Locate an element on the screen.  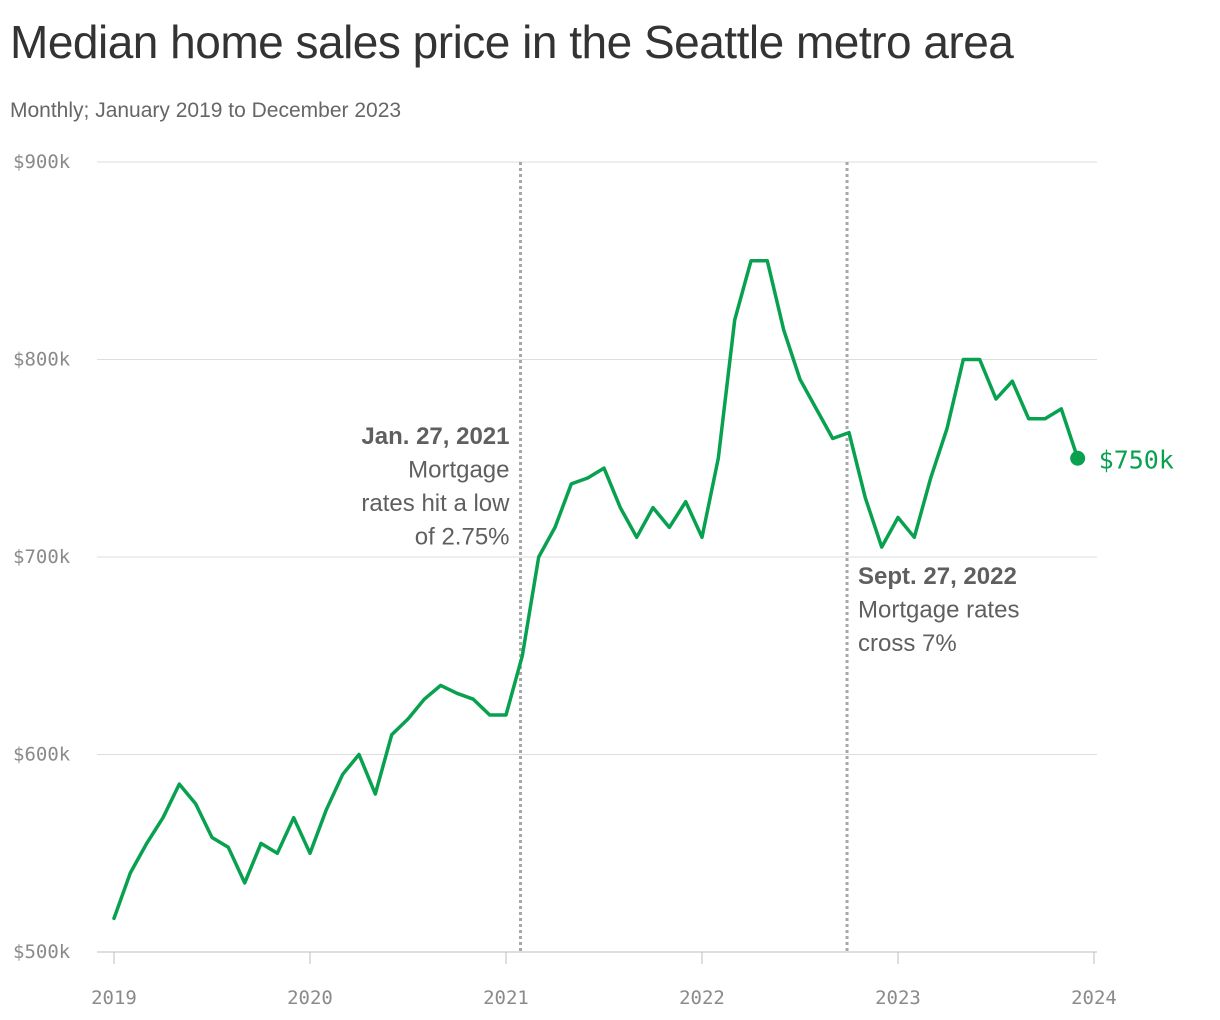
annotation-date: Sept. 27, 2022 is located at coordinates (937, 576).